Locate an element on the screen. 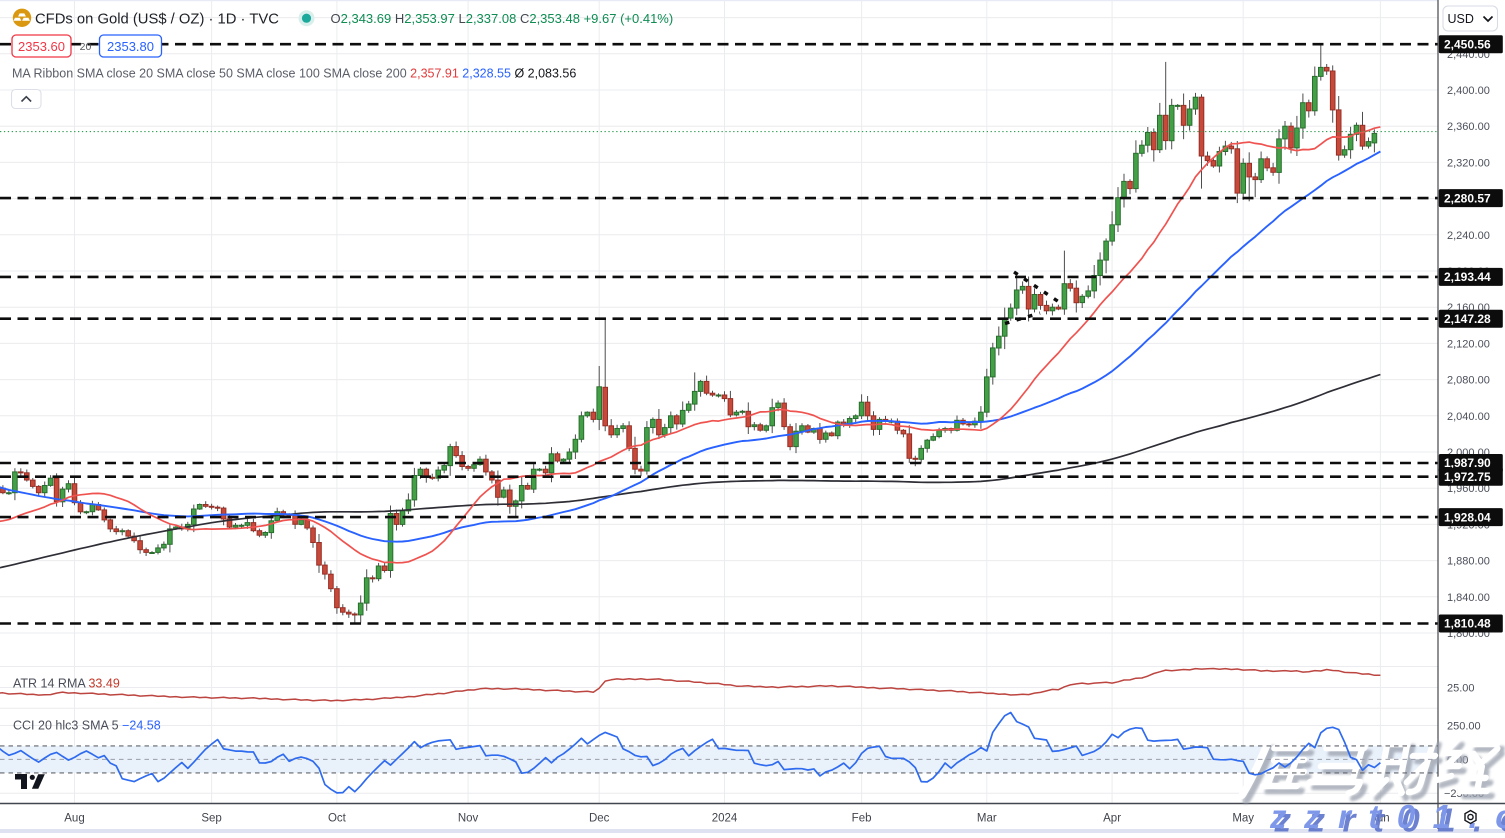 The width and height of the screenshot is (1505, 838). svg-text: 1,880.00 is located at coordinates (1468, 562).